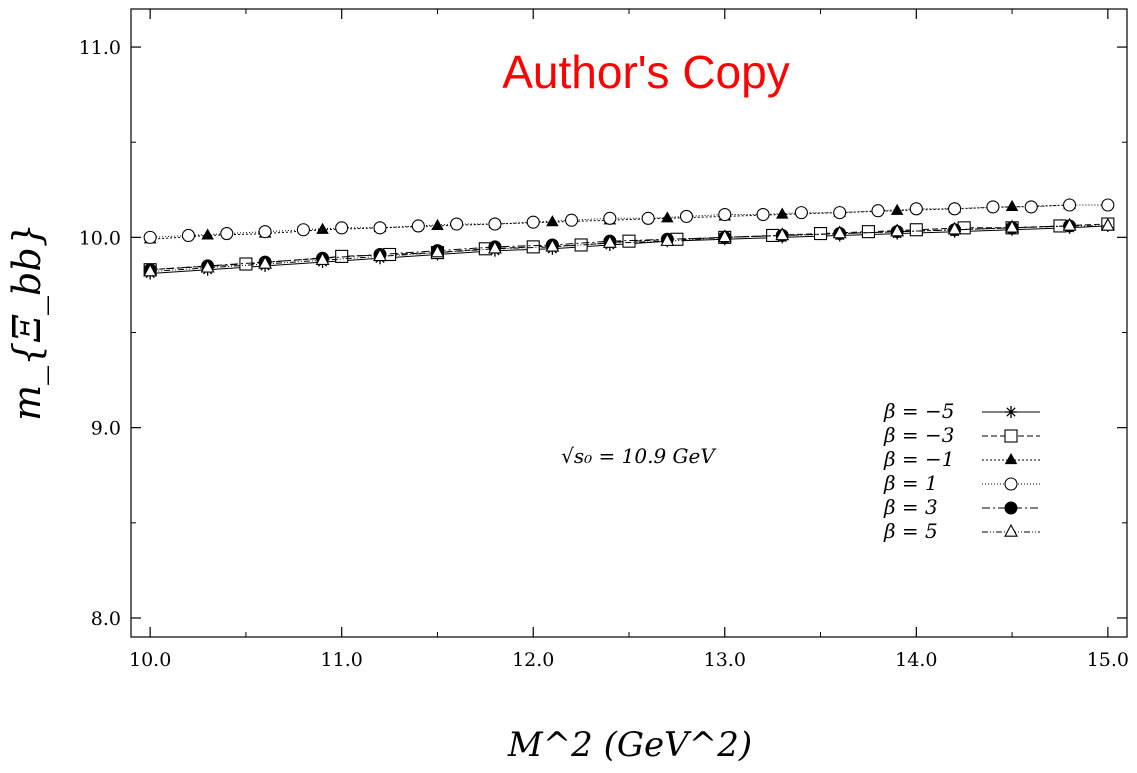 This screenshot has height=773, width=1137. What do you see at coordinates (150, 660) in the screenshot?
I see `x-tick-label: 10.0` at bounding box center [150, 660].